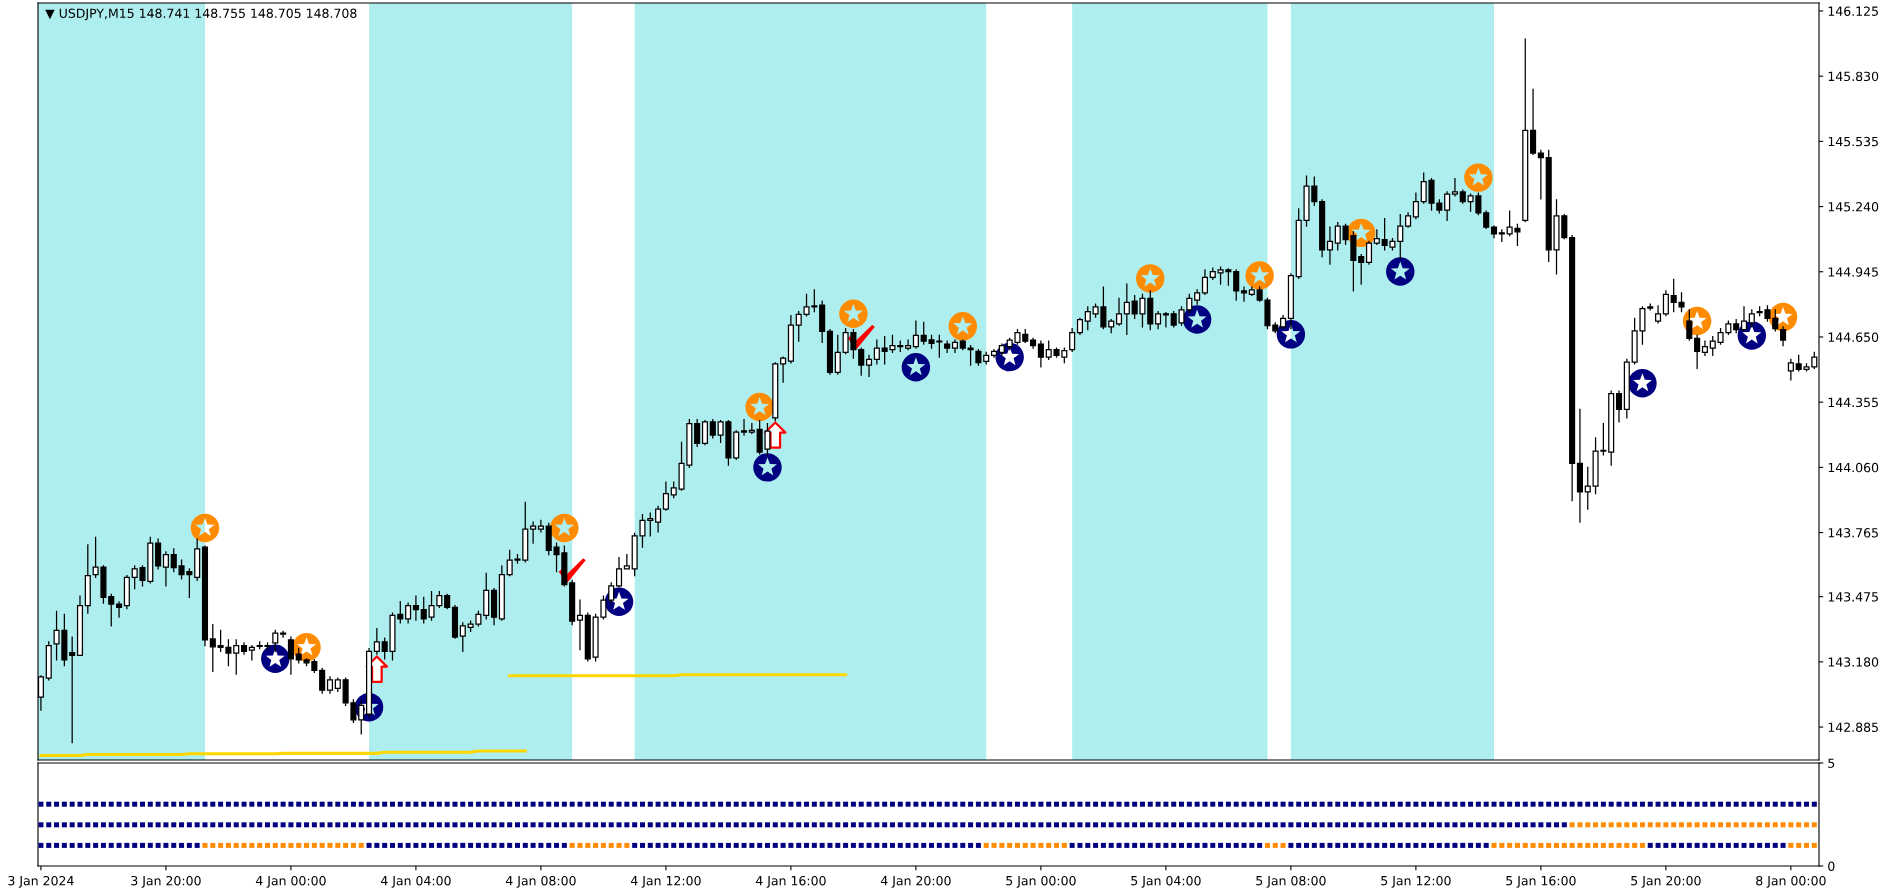  I want to click on y-tick-label: 145.830, so click(1853, 76).